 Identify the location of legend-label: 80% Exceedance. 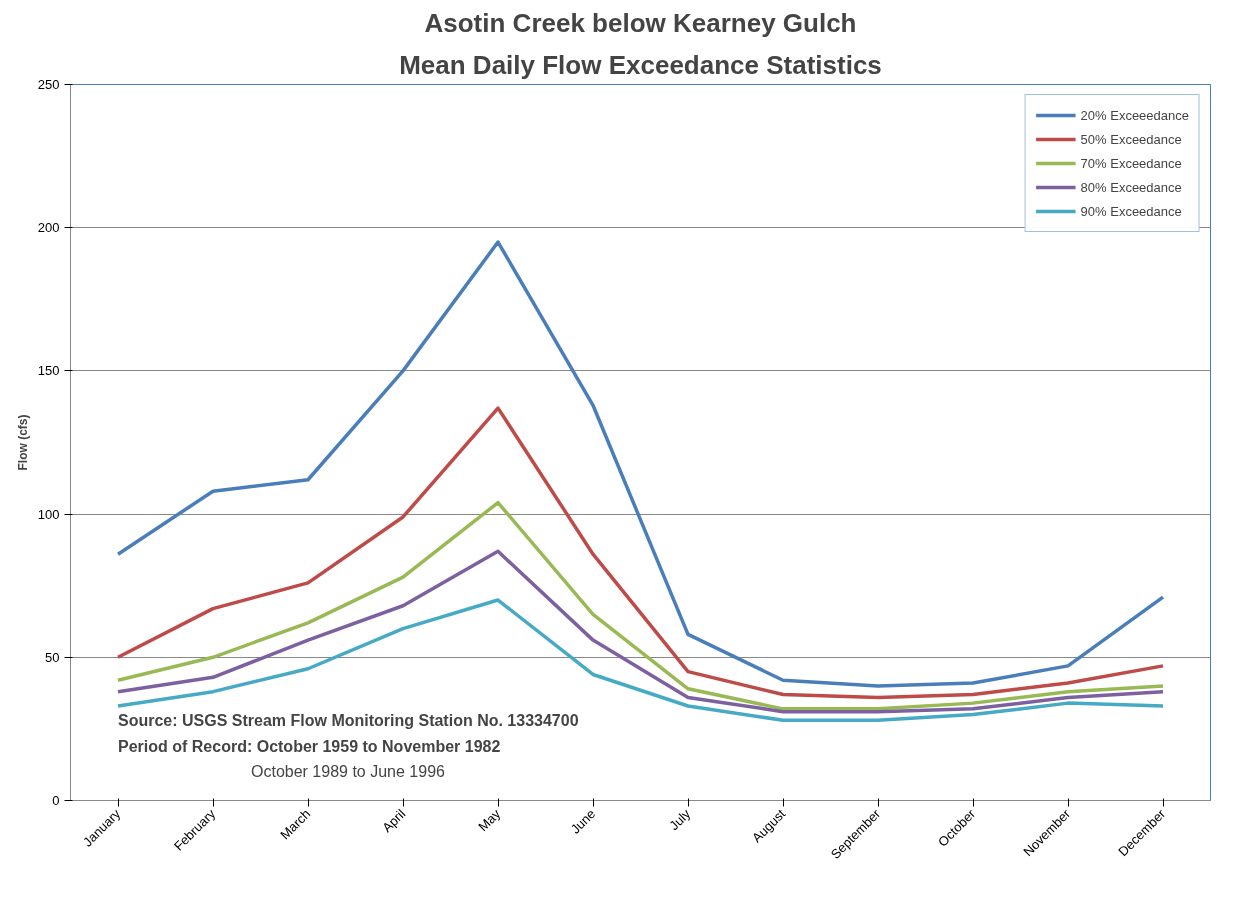
(1131, 187).